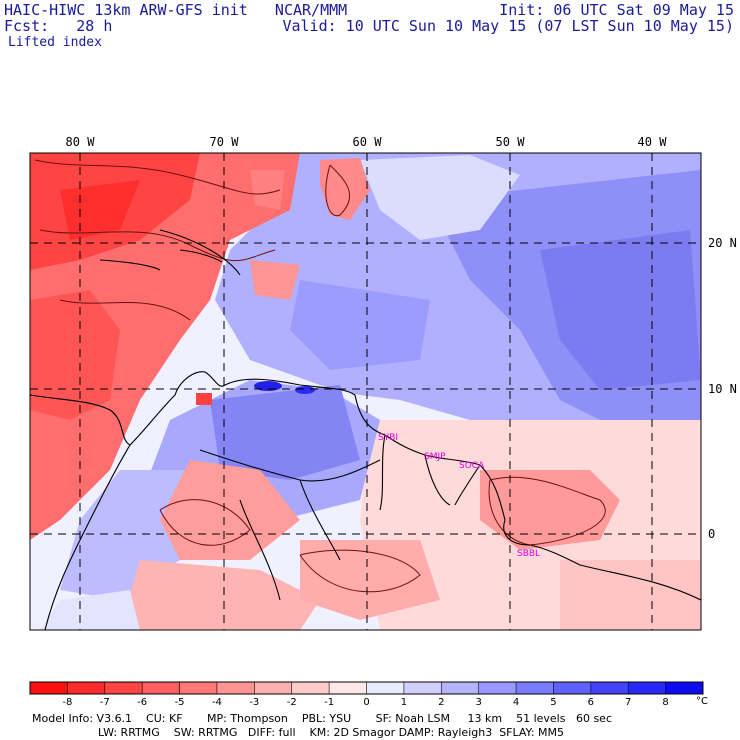 This screenshot has height=740, width=740. Describe the element at coordinates (388, 438) in the screenshot. I see `station-label: SYBI` at that location.